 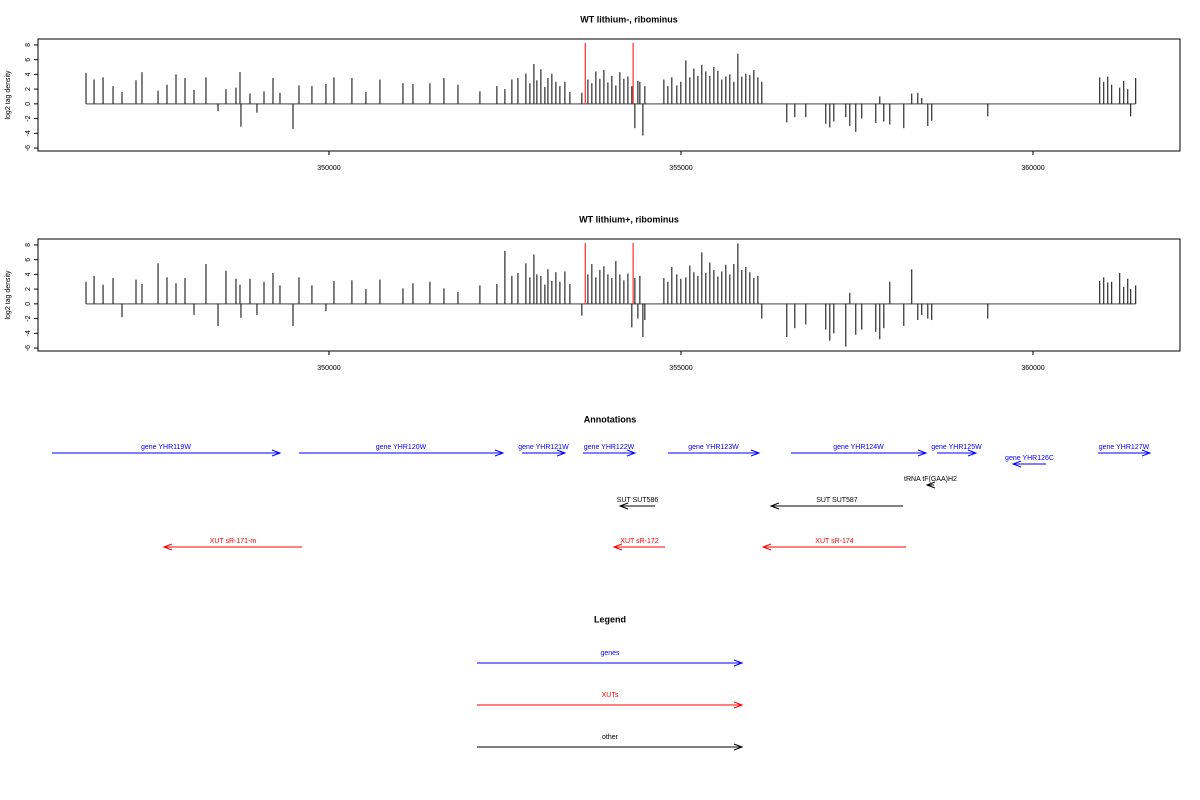 I want to click on feature-label: XUT sR-171-m, so click(x=233, y=541).